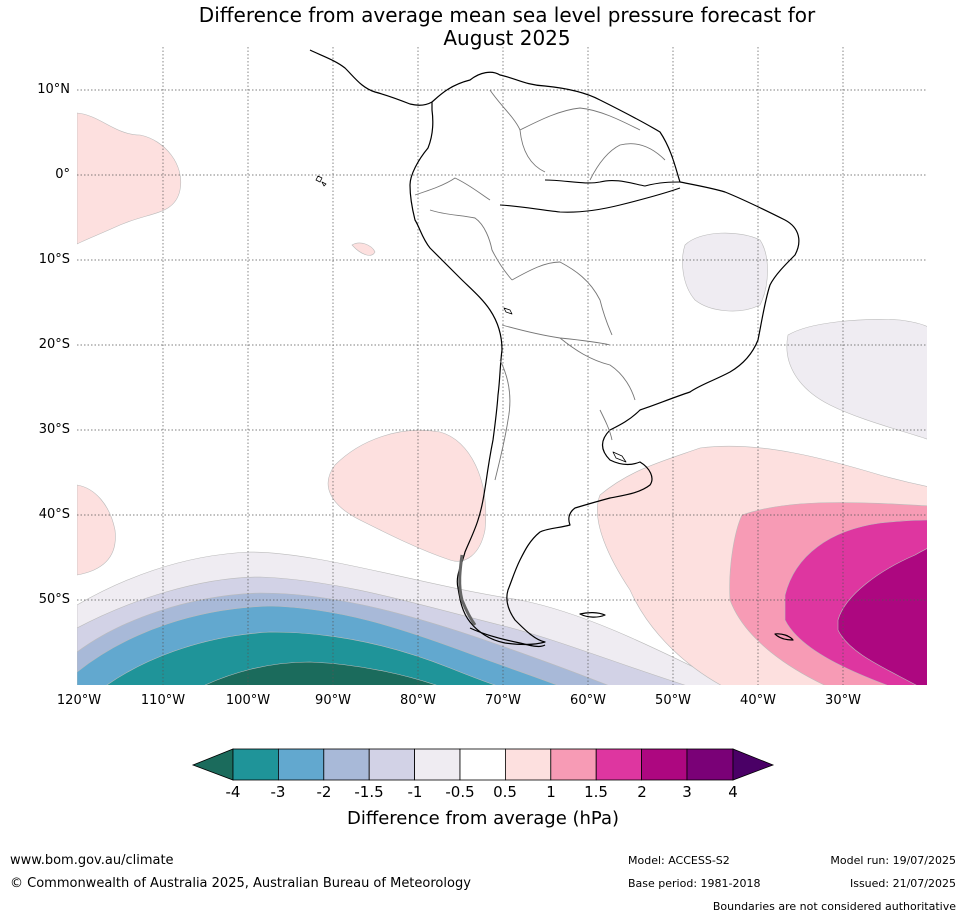 Image resolution: width=965 pixels, height=919 pixels. What do you see at coordinates (129, 178) in the screenshot?
I see `anomaly-pos-northwest` at bounding box center [129, 178].